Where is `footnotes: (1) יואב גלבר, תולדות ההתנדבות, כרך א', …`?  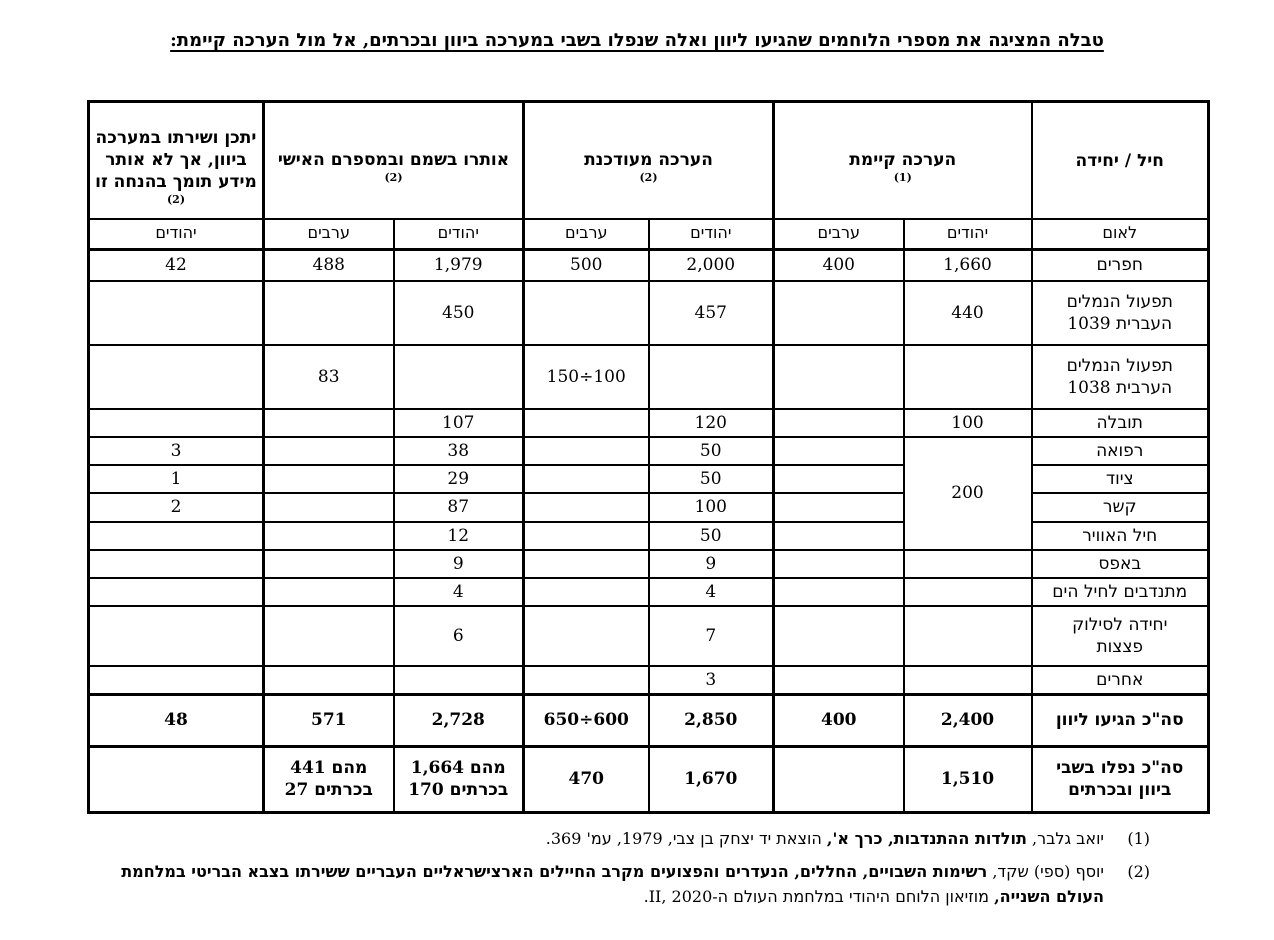
footnotes: (1) יואב גלבר, תולדות ההתנדבות, כרך א', … is located at coordinates (624, 871).